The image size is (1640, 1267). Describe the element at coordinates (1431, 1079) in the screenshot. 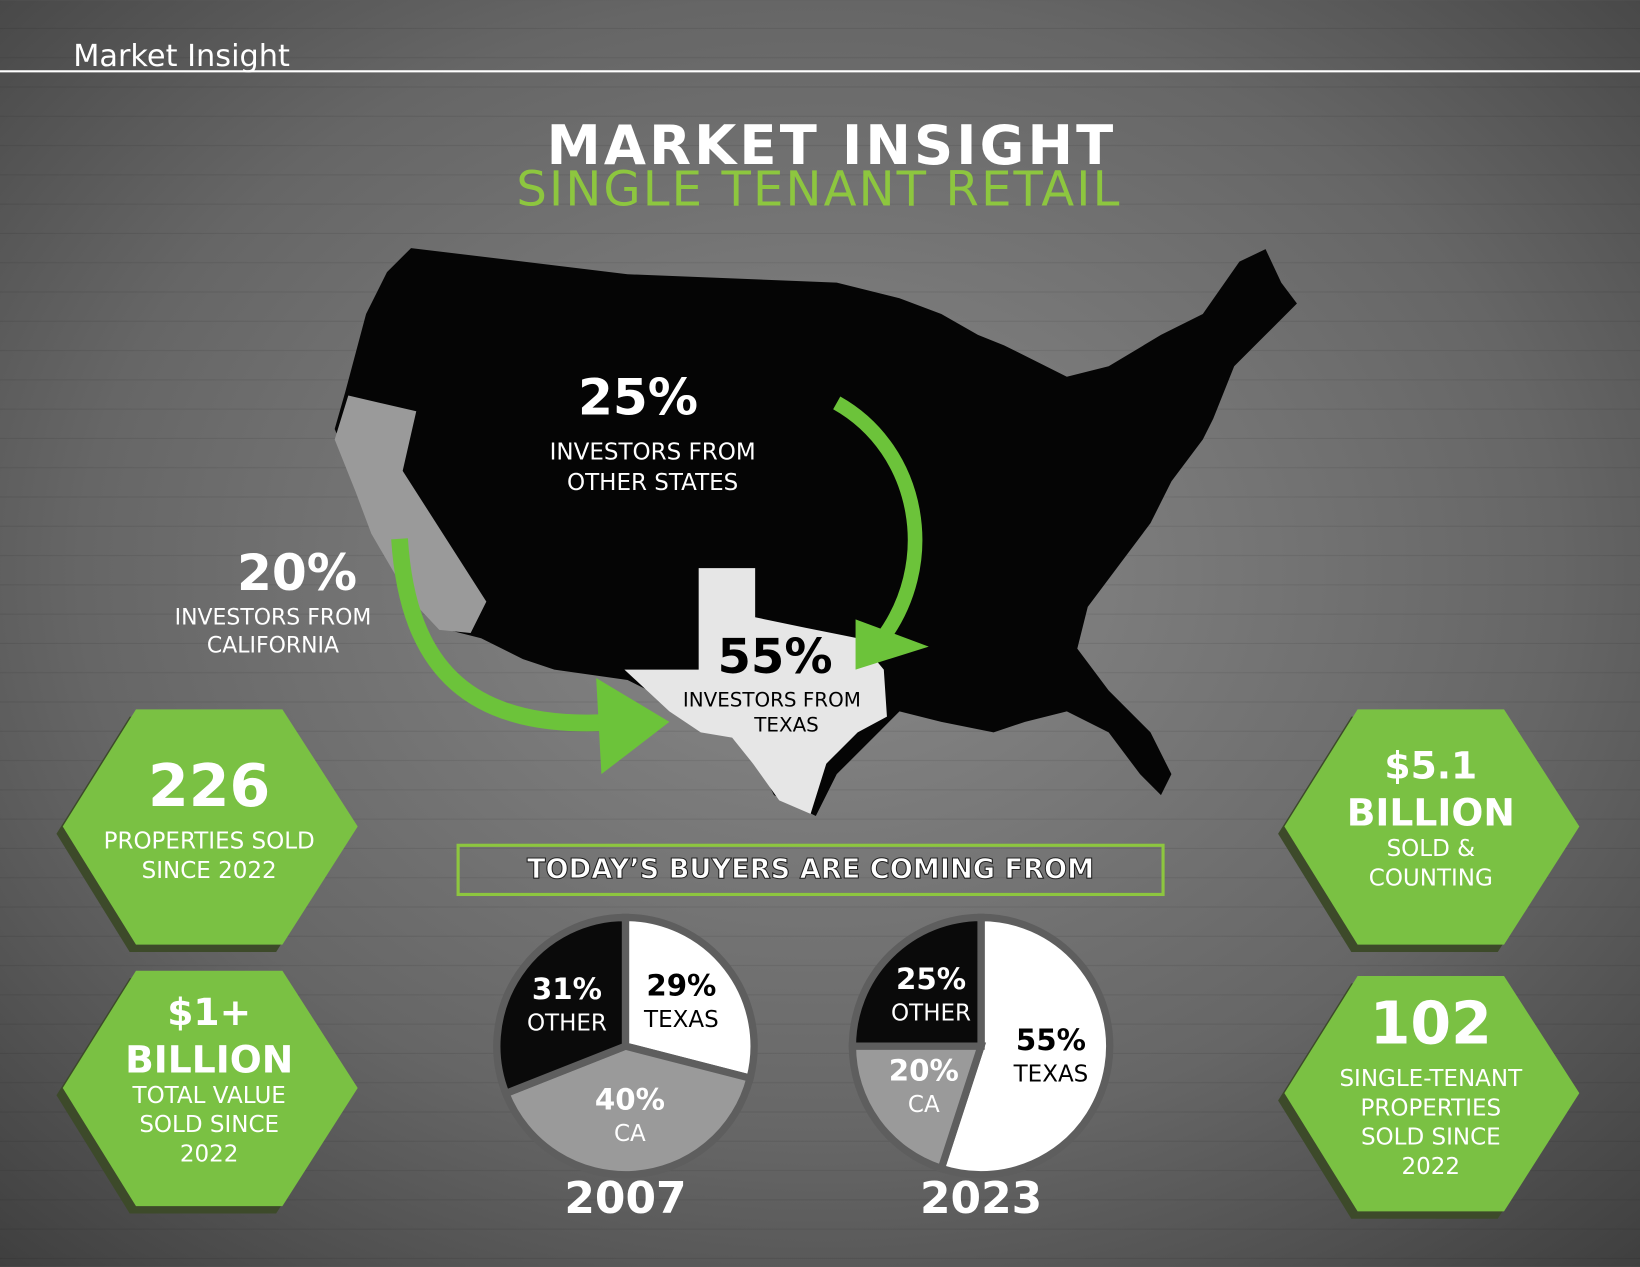

I see `hexagon-text: SINGLE-TENANT` at that location.